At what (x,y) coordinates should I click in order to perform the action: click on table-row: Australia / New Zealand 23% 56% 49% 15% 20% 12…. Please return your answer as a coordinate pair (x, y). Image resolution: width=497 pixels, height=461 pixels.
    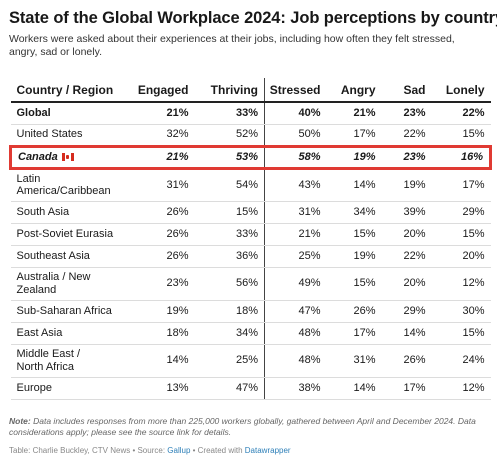
    Looking at the image, I should click on (250, 284).